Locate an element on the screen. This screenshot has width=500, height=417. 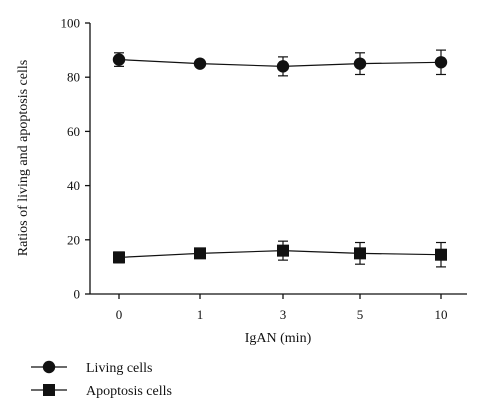
legend-label: Apoptosis cells is located at coordinates (129, 391).